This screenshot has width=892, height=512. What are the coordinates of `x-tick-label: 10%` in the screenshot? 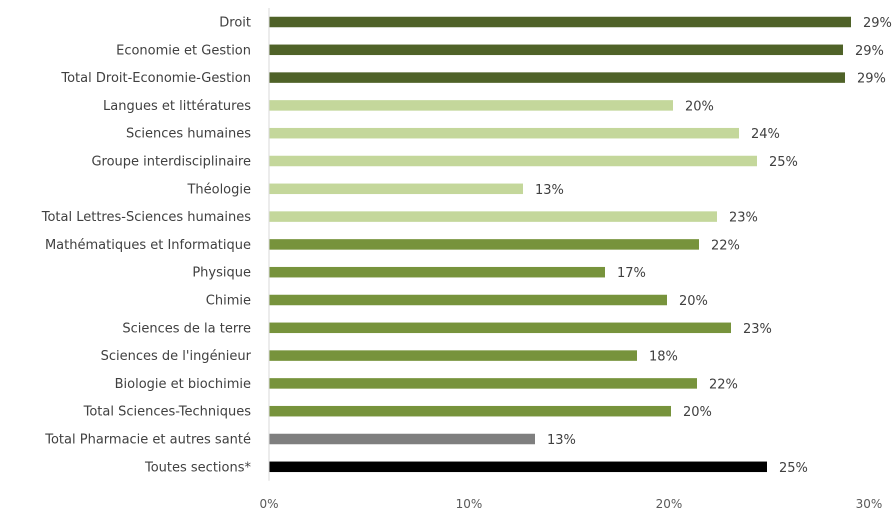 It's located at (469, 504).